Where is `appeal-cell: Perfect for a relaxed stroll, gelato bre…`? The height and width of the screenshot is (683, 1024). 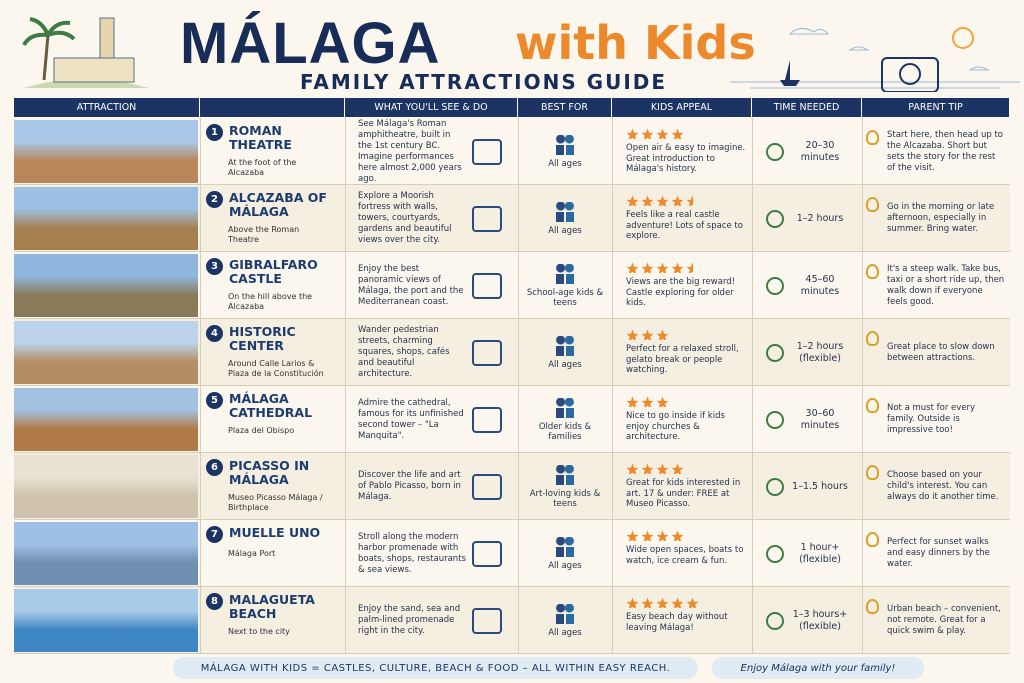 appeal-cell: Perfect for a relaxed stroll, gelato bre… is located at coordinates (687, 351).